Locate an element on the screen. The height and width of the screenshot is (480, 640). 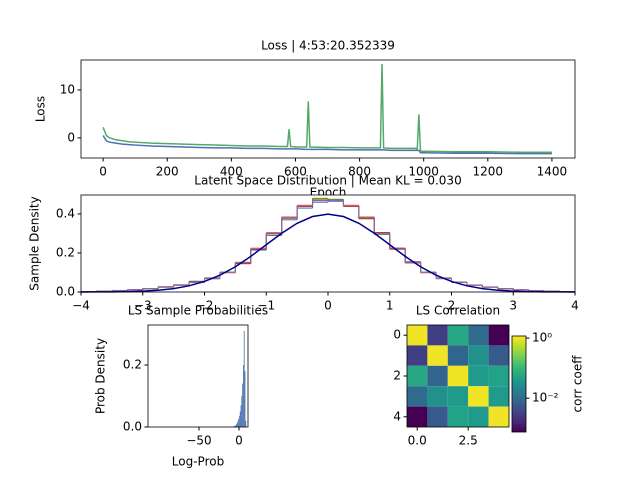
axes-frame is located at coordinates (198, 376).